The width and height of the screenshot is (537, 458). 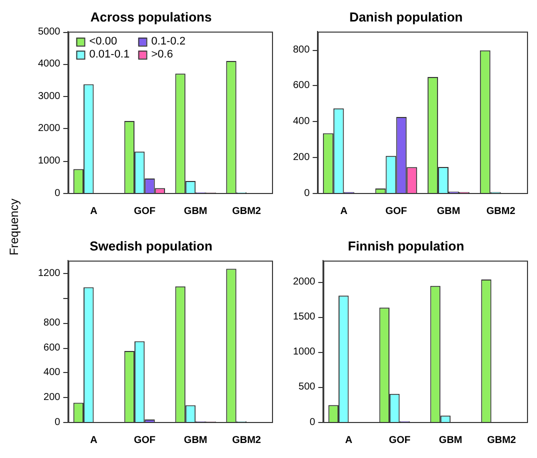 What do you see at coordinates (14, 228) in the screenshot?
I see `y-axis-title: Frequency` at bounding box center [14, 228].